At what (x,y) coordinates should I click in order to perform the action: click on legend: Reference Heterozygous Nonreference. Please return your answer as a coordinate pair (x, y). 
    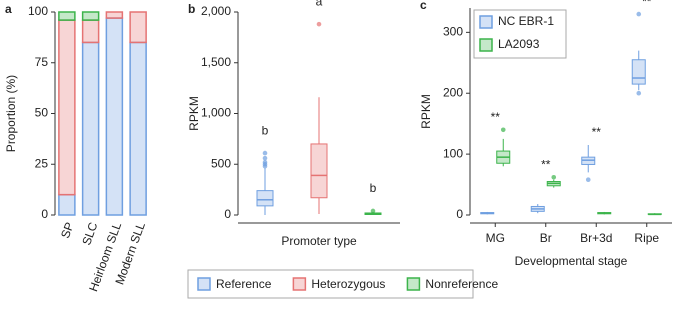
    Looking at the image, I should click on (342, 284).